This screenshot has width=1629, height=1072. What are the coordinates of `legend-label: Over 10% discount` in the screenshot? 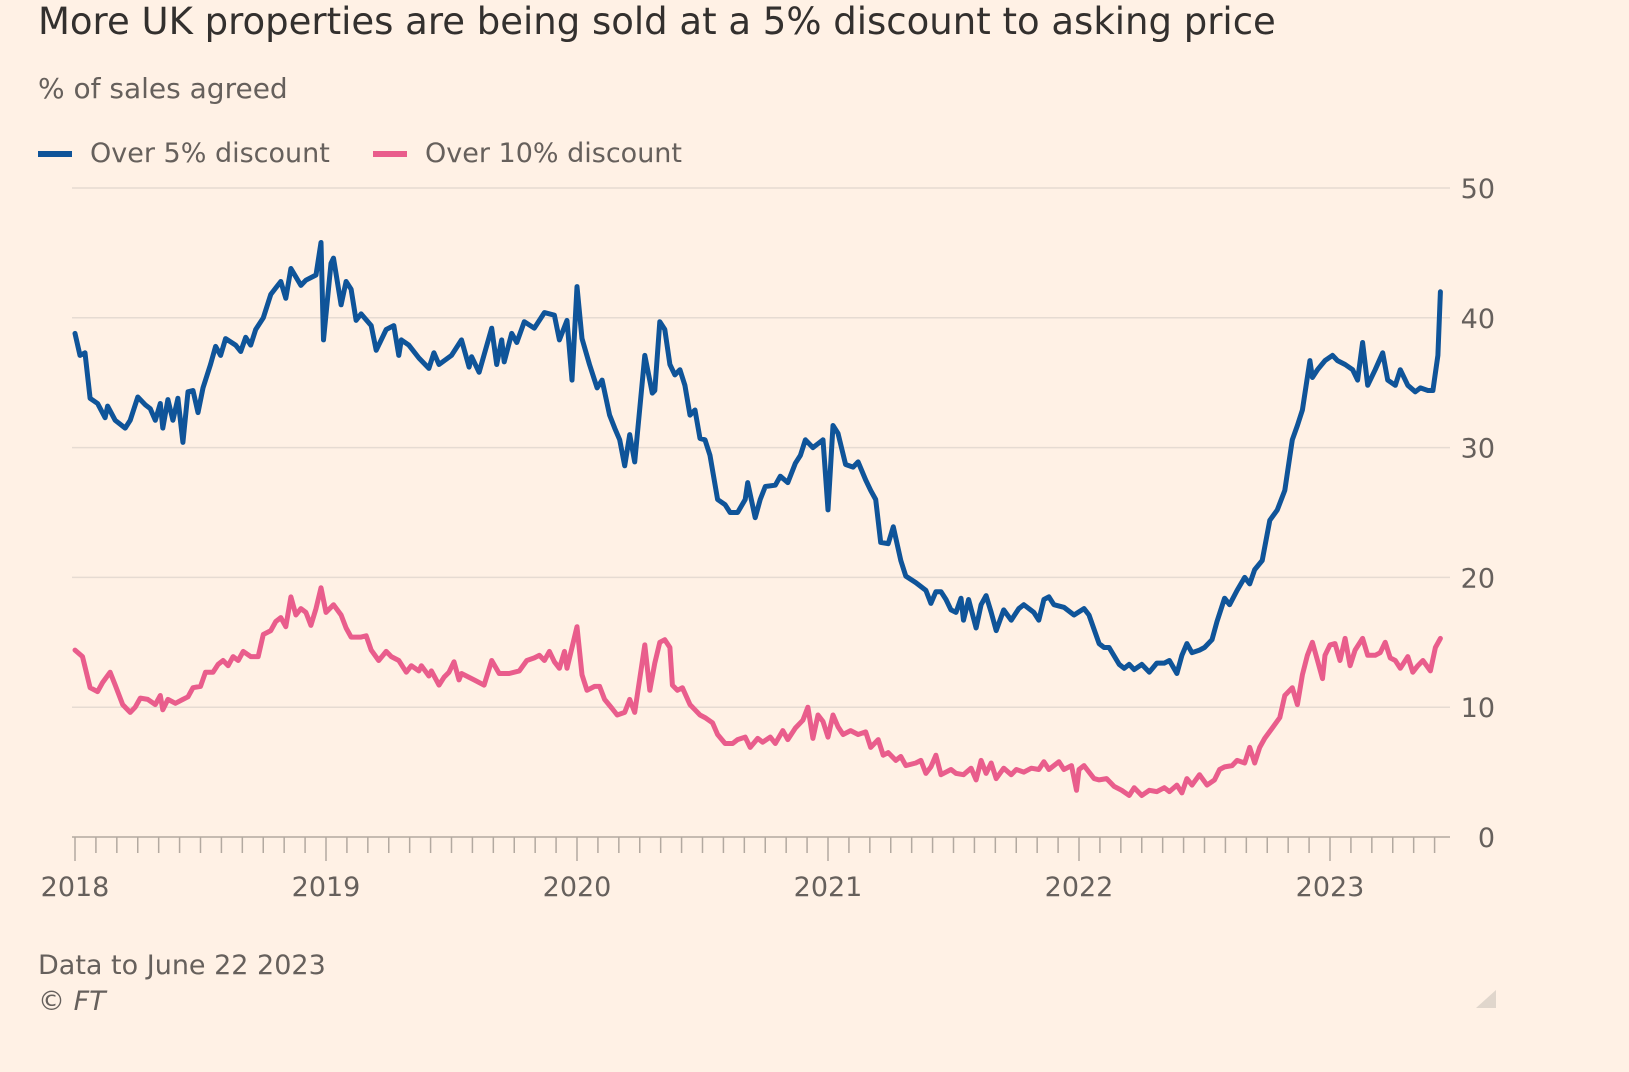 It's located at (554, 153).